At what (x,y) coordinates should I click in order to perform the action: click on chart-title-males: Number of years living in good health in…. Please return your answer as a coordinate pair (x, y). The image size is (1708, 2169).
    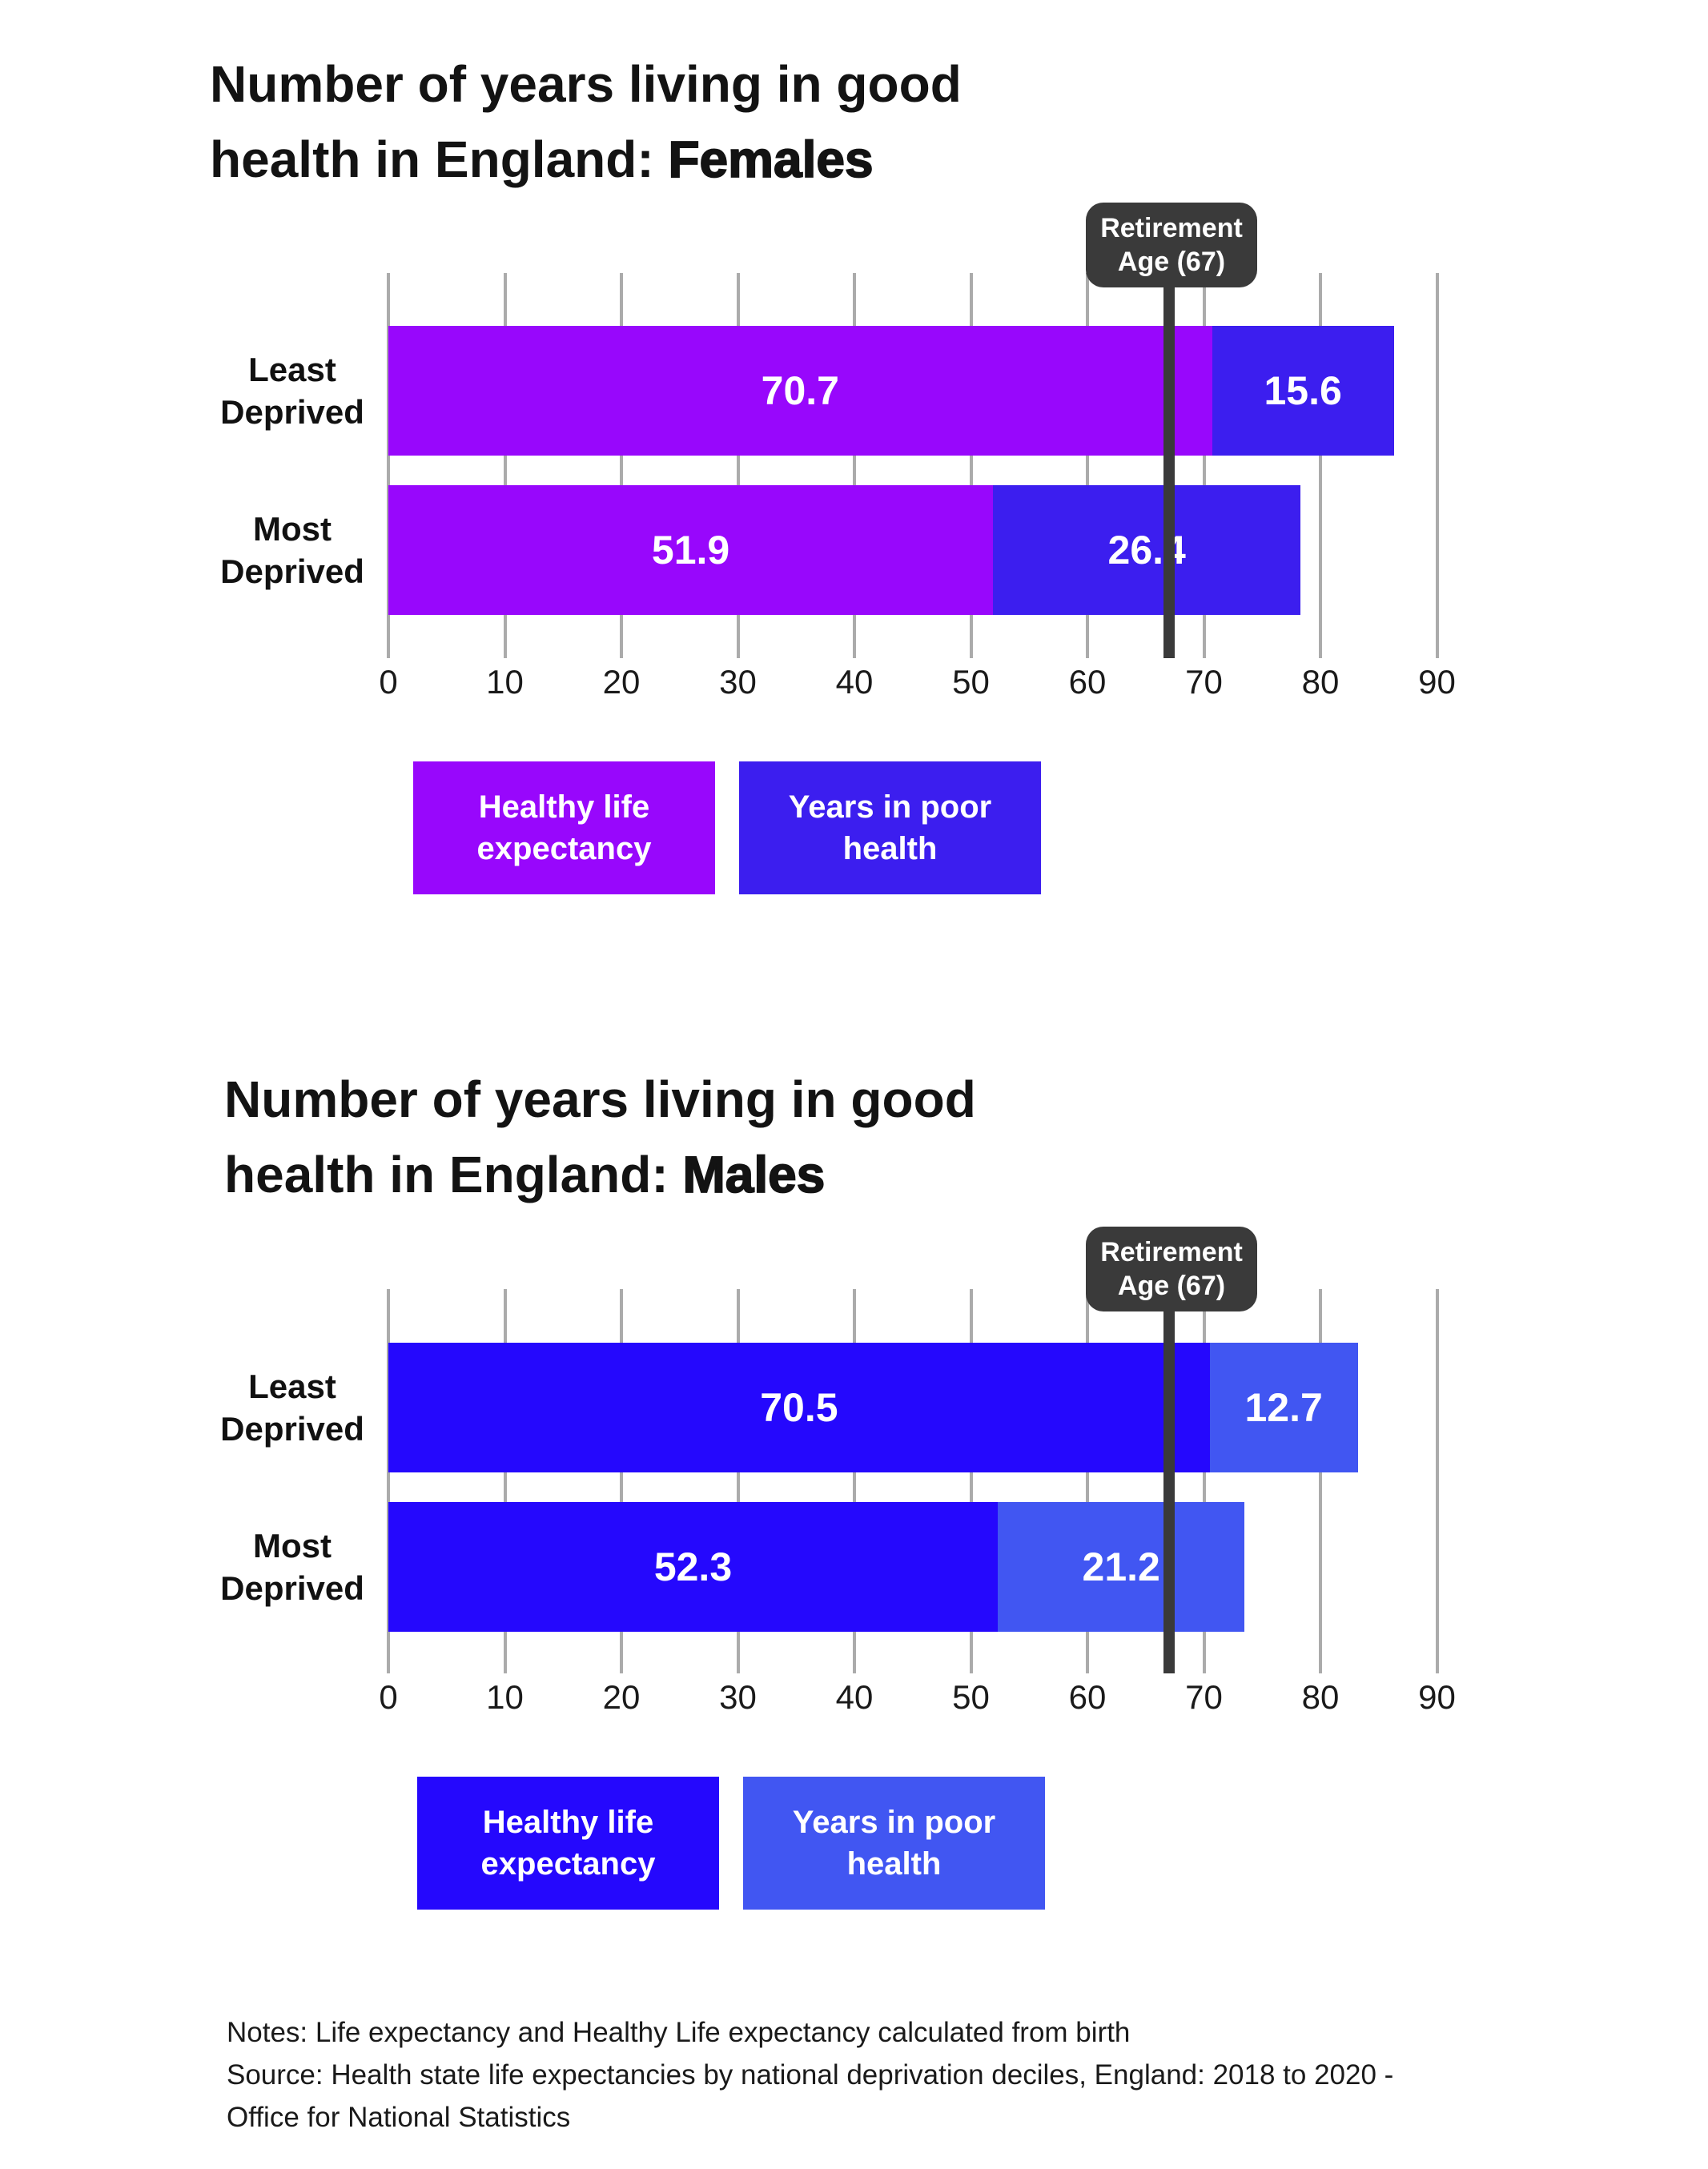
    Looking at the image, I should click on (600, 1137).